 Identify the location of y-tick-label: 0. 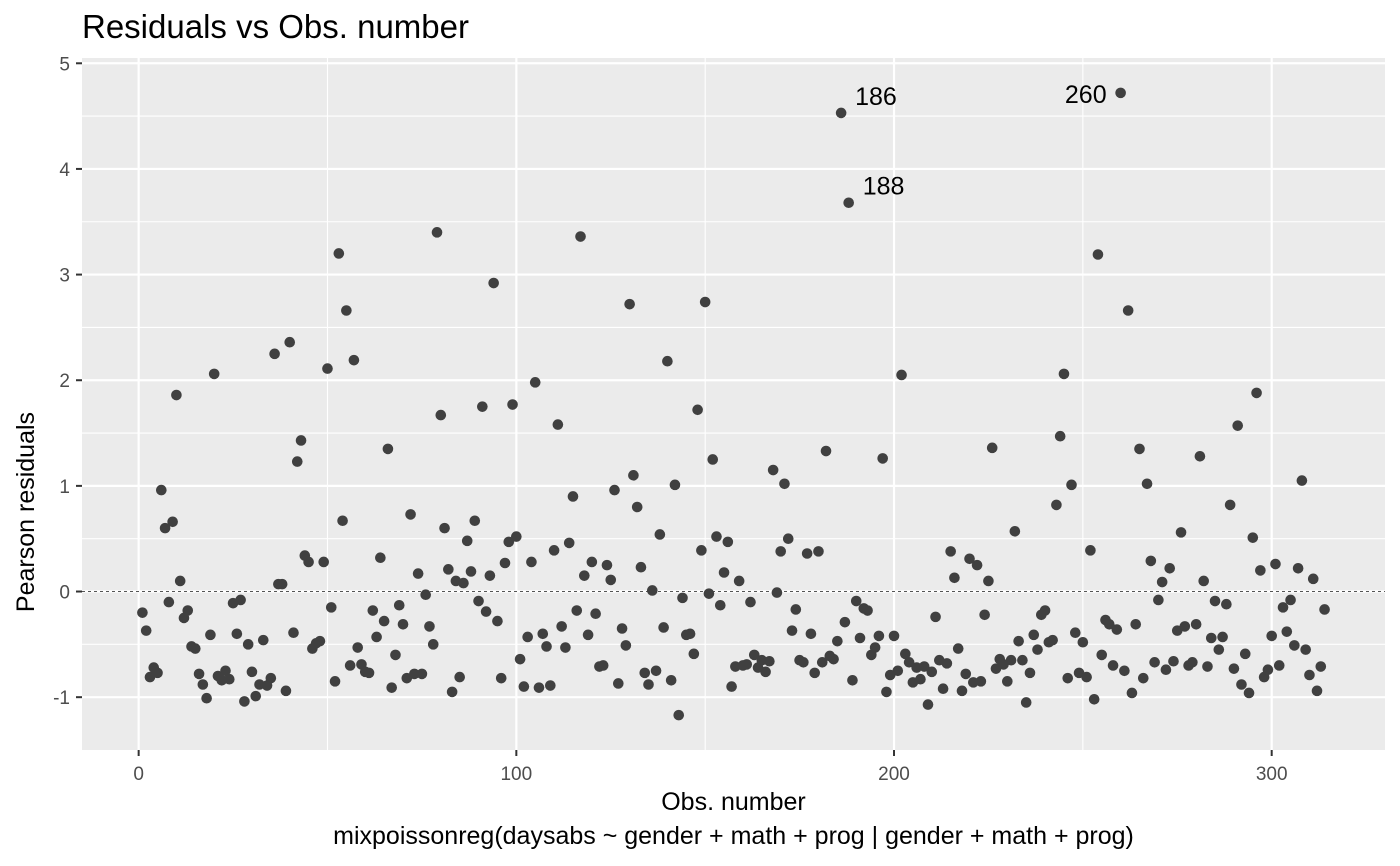
(64, 593).